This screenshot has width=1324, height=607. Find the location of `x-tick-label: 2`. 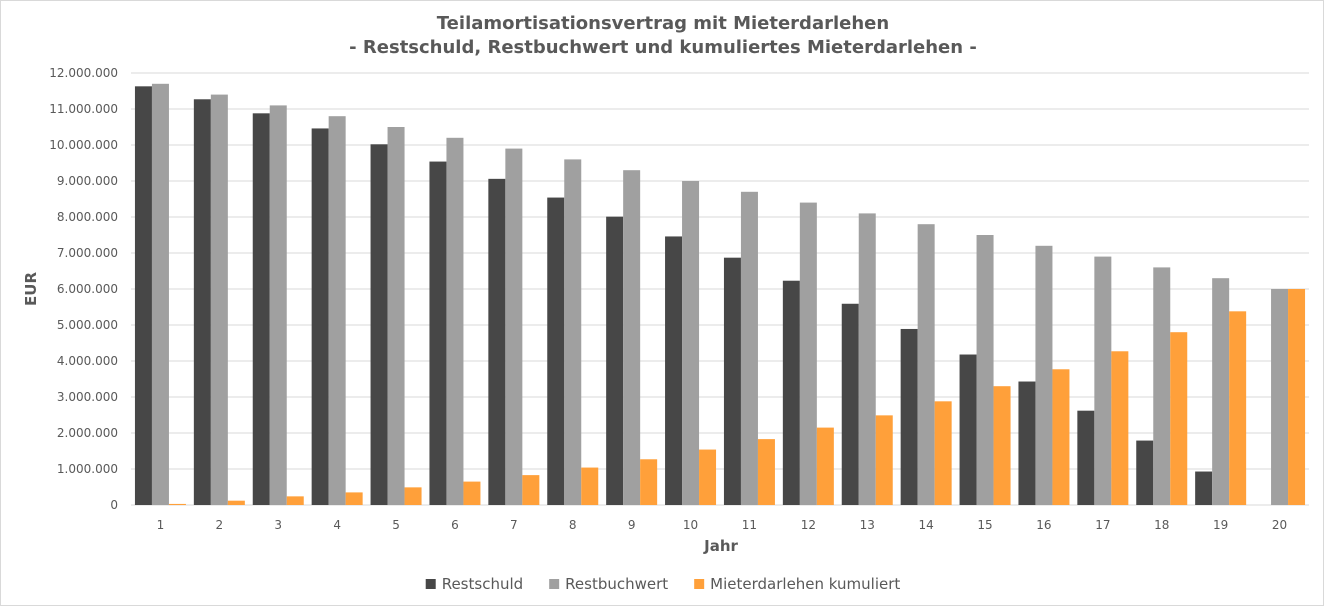

x-tick-label: 2 is located at coordinates (220, 525).